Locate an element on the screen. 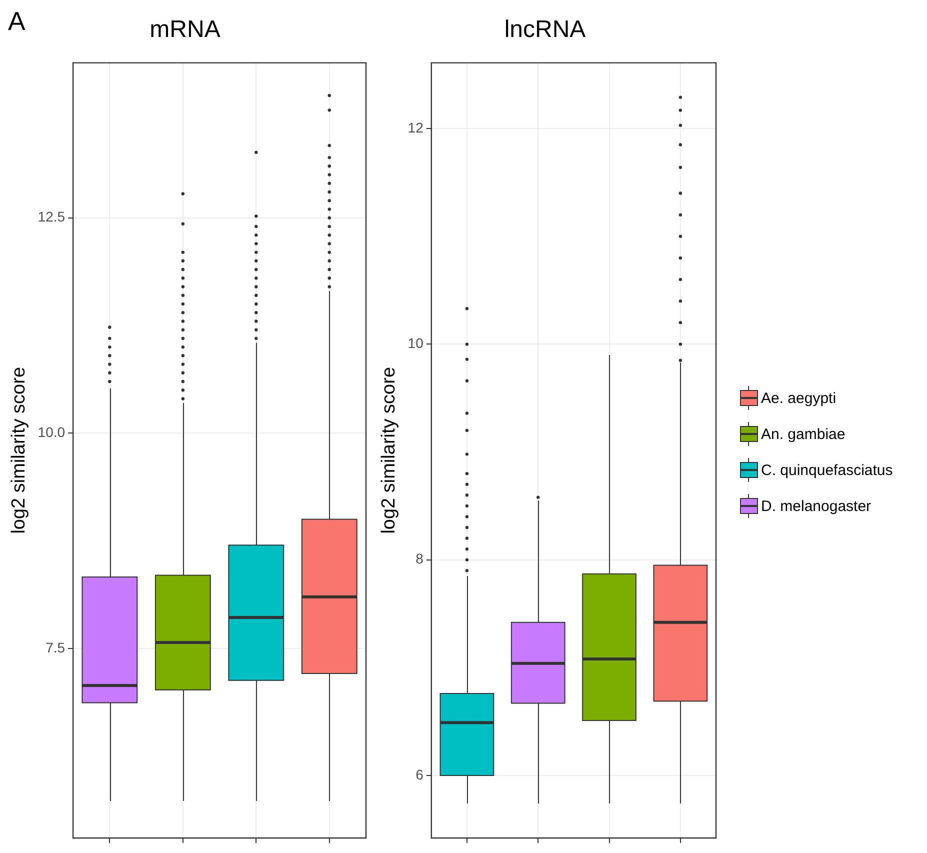 The height and width of the screenshot is (853, 927). y-tick-label: 12.5 is located at coordinates (52, 216).